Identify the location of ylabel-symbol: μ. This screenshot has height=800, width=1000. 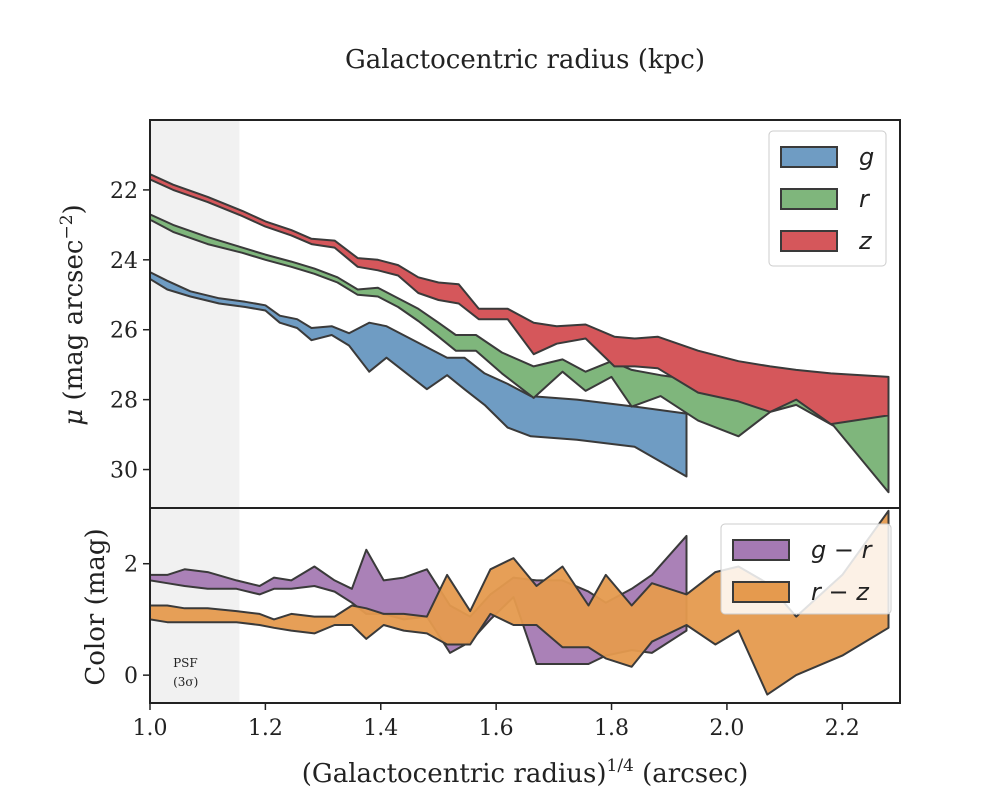
(74, 417).